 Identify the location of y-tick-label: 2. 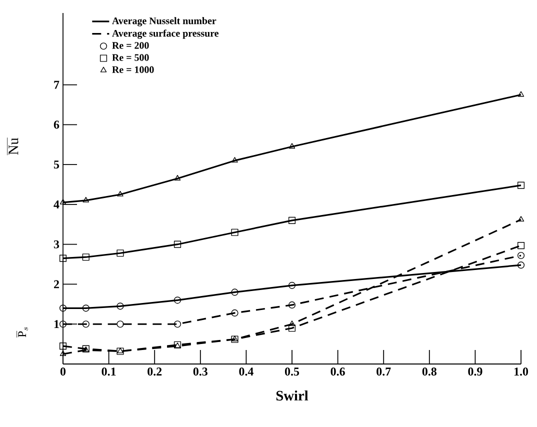
(56, 284).